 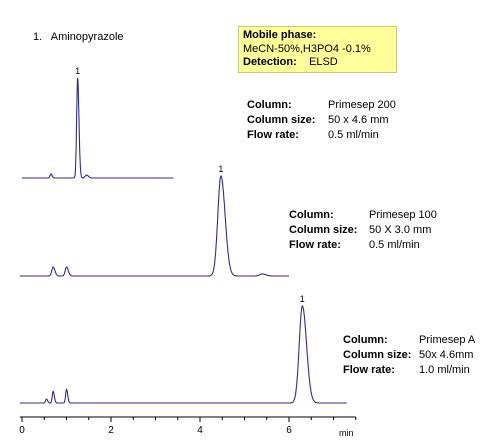 I want to click on flow-rate-value: 1.0 ml/min, so click(x=444, y=370).